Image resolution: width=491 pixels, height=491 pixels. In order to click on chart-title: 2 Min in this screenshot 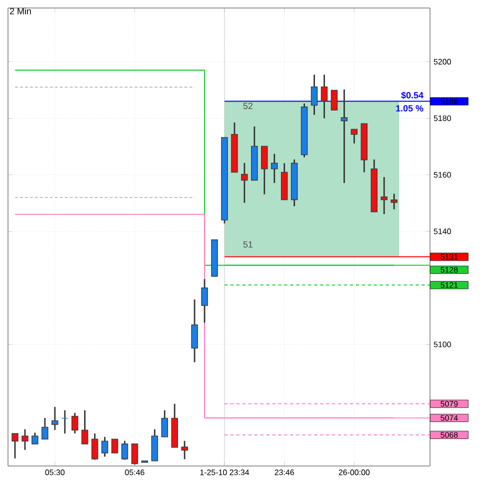, I will do `click(20, 11)`.